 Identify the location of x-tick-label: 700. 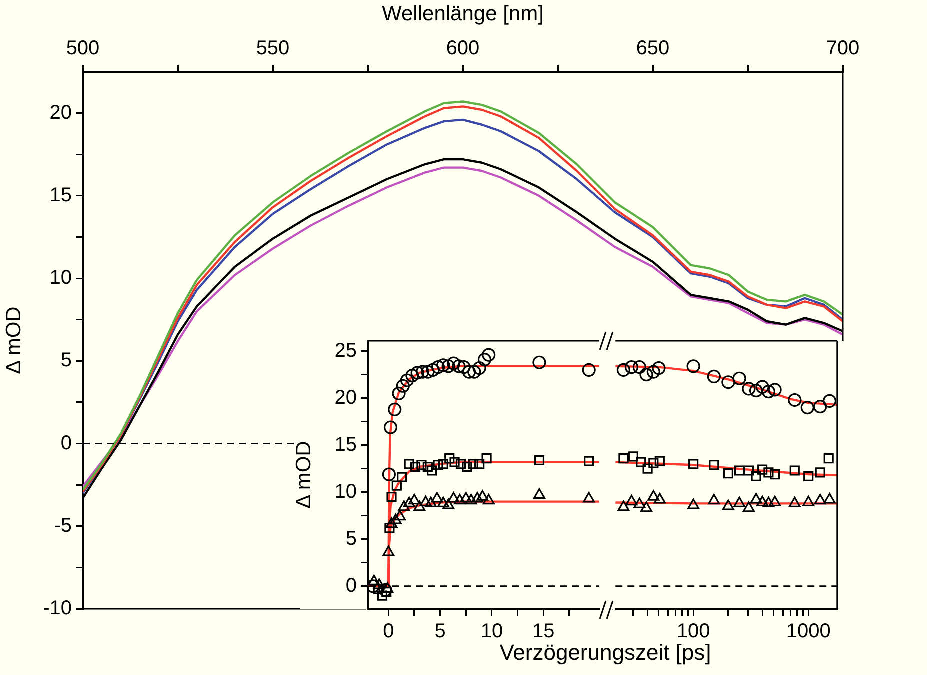
(843, 49).